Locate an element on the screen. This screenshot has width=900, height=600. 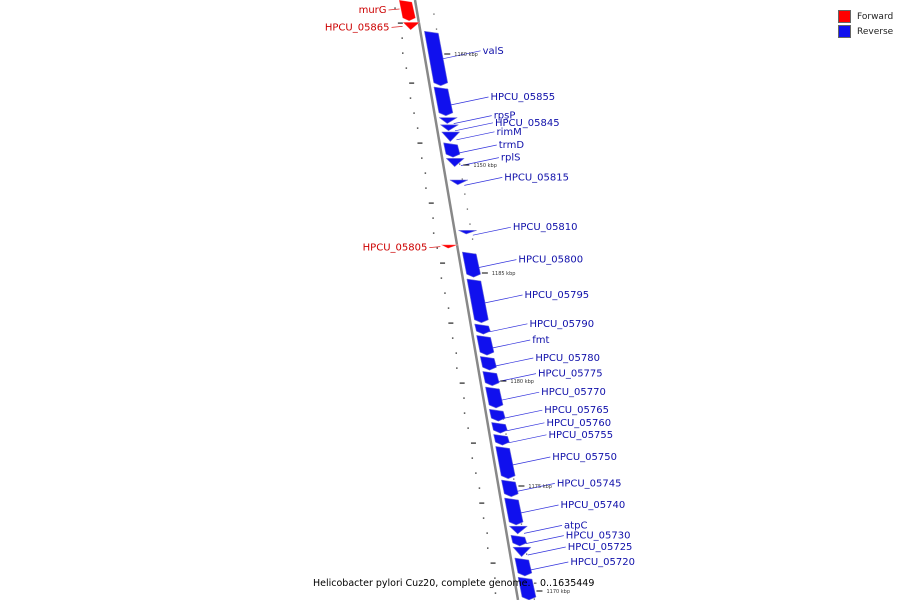
genome-backbone is located at coordinates (466, 300).